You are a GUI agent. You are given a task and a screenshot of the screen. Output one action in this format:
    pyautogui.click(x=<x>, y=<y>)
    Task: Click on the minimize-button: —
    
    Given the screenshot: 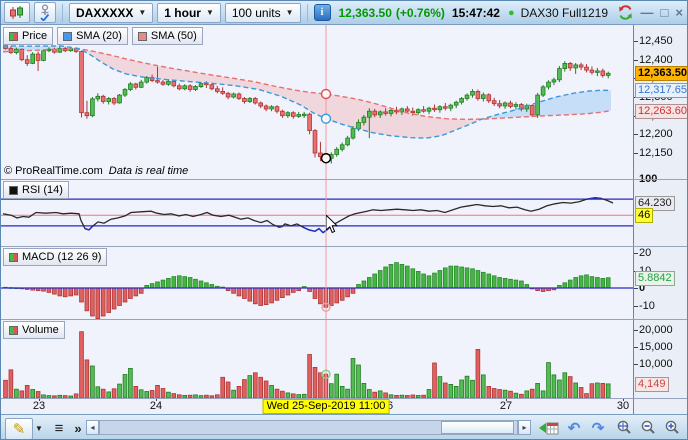 What is the action you would take?
    pyautogui.click(x=647, y=12)
    